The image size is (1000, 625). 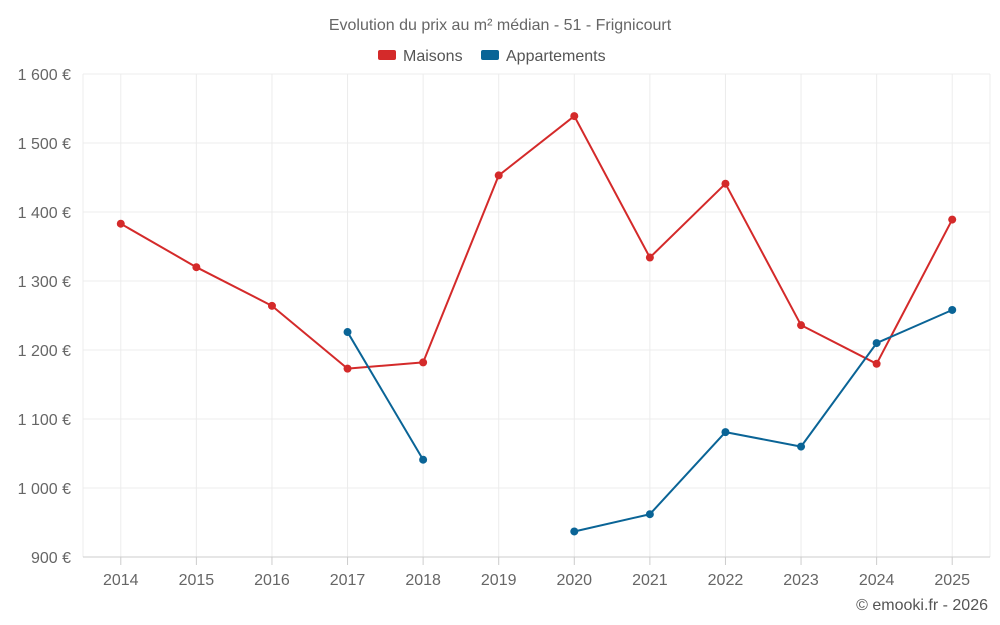 I want to click on legend-label-appartements: Appartements, so click(x=556, y=56).